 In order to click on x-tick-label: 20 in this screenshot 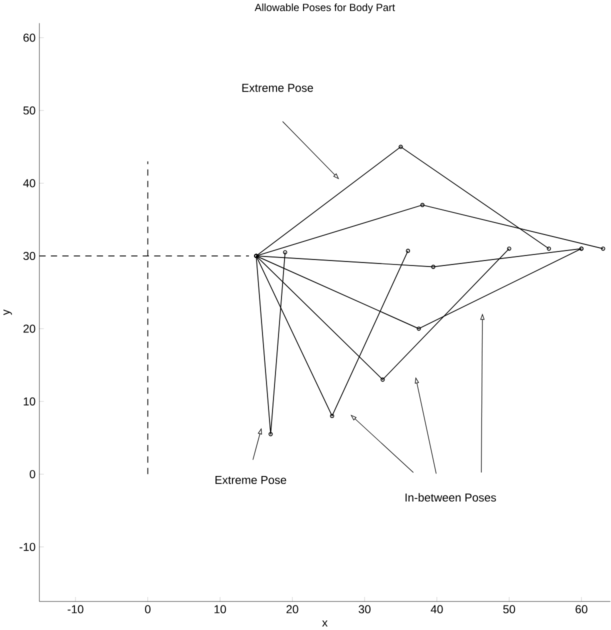, I will do `click(292, 609)`.